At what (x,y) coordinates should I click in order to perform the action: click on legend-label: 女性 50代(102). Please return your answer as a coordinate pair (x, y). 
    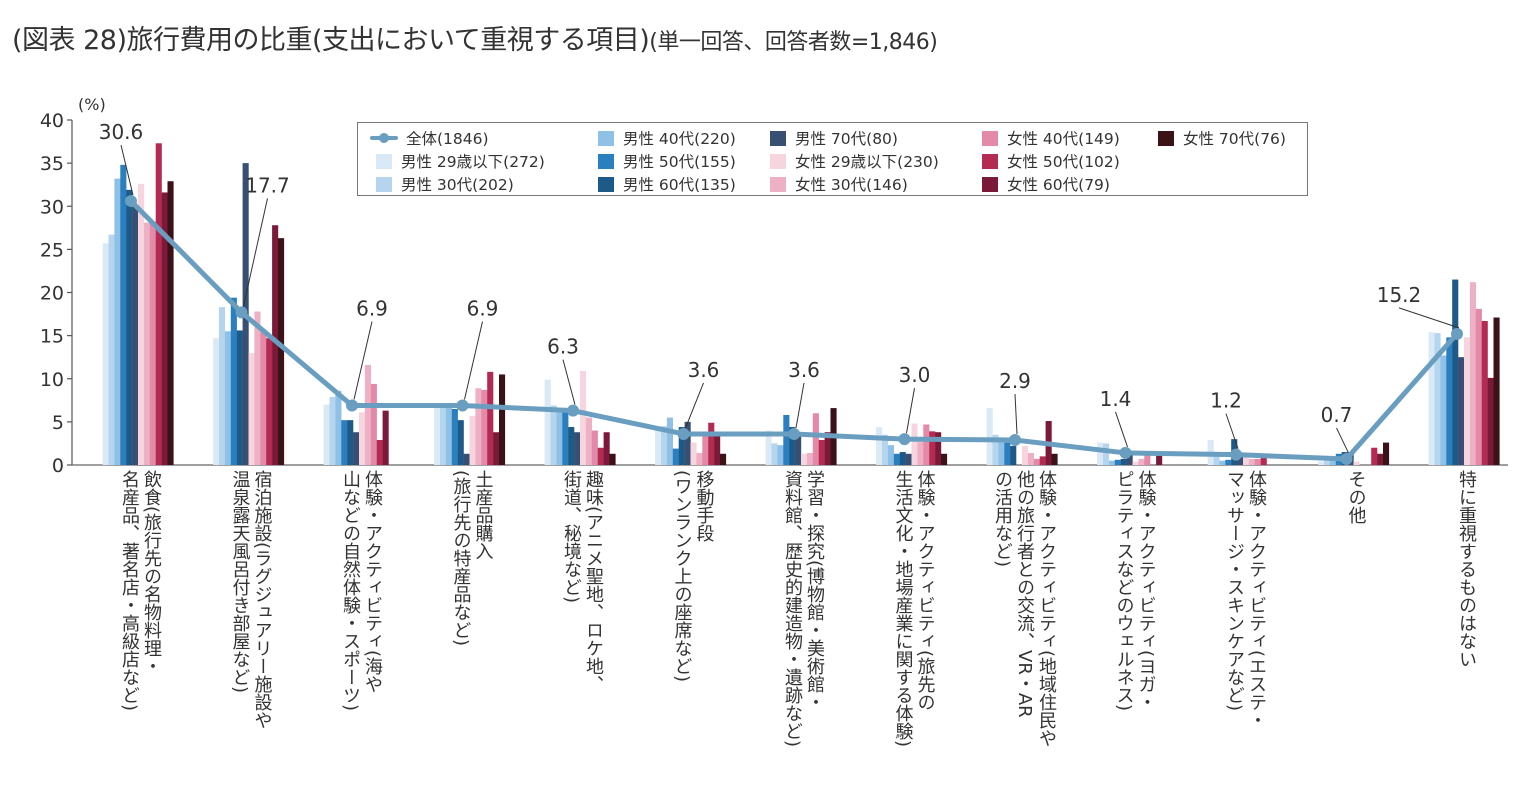
    Looking at the image, I should click on (1063, 162).